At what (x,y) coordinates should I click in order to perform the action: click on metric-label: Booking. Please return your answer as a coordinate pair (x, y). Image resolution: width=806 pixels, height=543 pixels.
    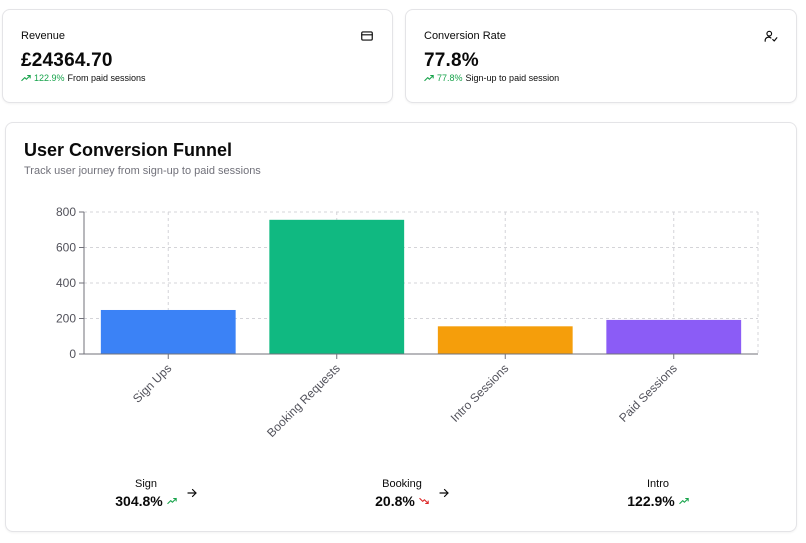
    Looking at the image, I should click on (402, 484).